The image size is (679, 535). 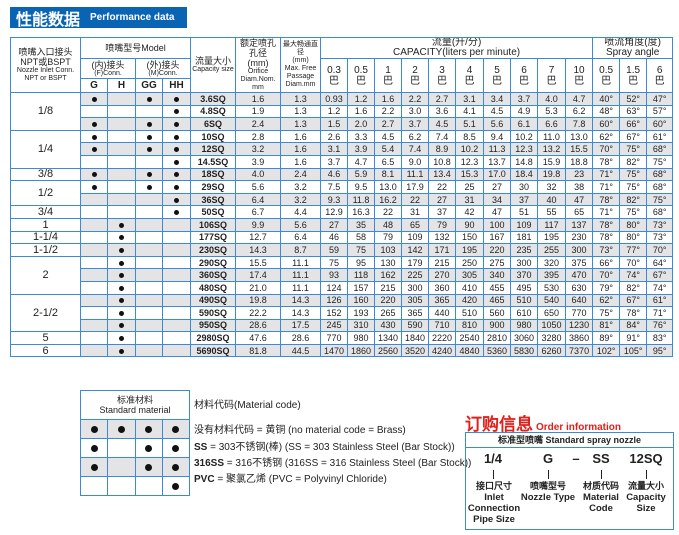 I want to click on orifice-cell: 81.8, so click(x=258, y=350).